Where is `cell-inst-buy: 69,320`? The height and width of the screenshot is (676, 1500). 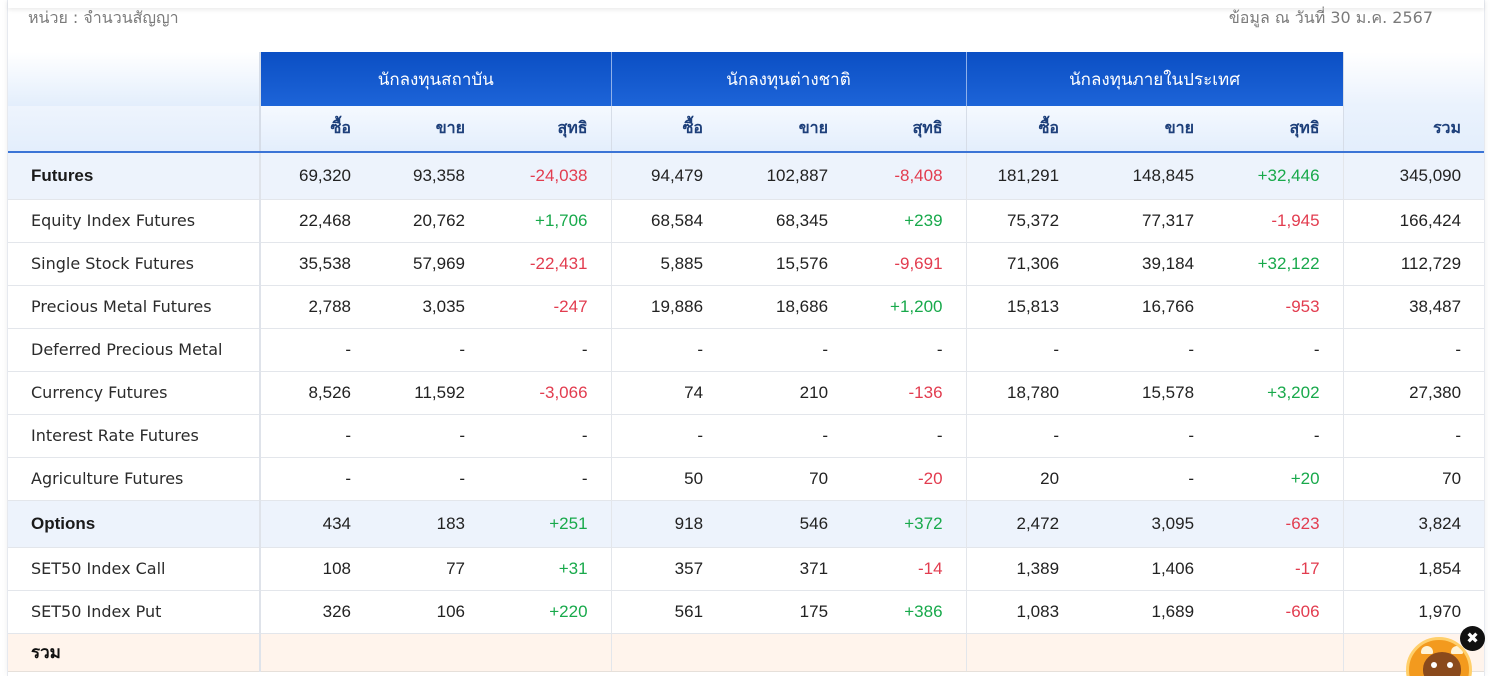 cell-inst-buy: 69,320 is located at coordinates (316, 176).